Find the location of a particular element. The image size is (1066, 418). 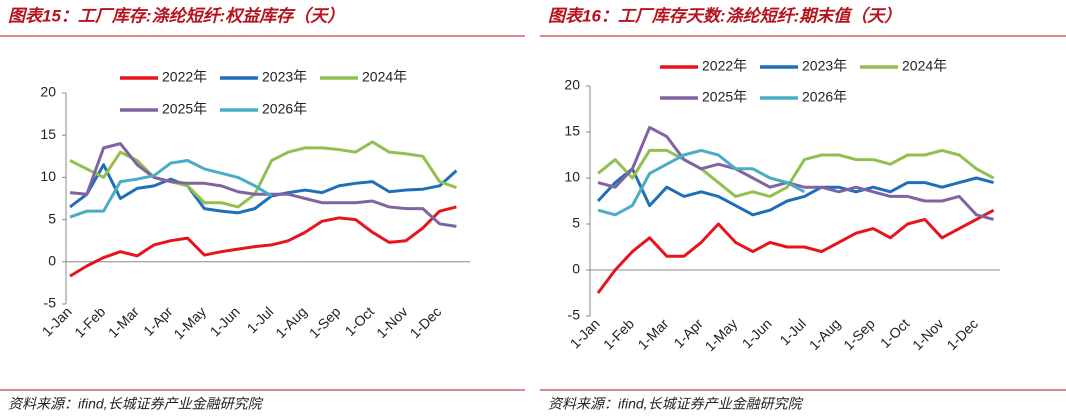

chart-title: 图表16：工厂库存天数:涤纶短纤:期末值（天） is located at coordinates (724, 15).